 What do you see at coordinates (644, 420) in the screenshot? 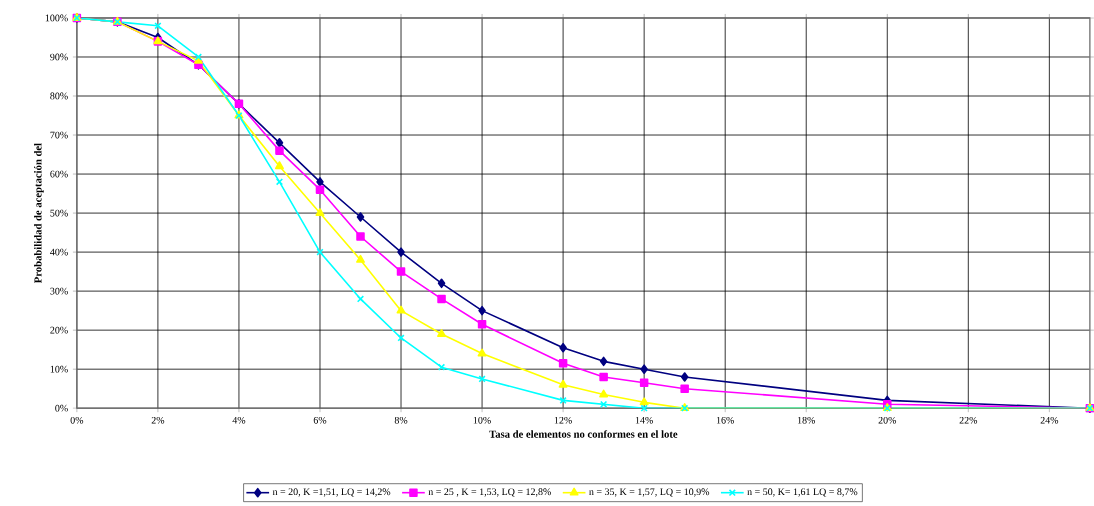
I see `x-tick-label: 14%` at bounding box center [644, 420].